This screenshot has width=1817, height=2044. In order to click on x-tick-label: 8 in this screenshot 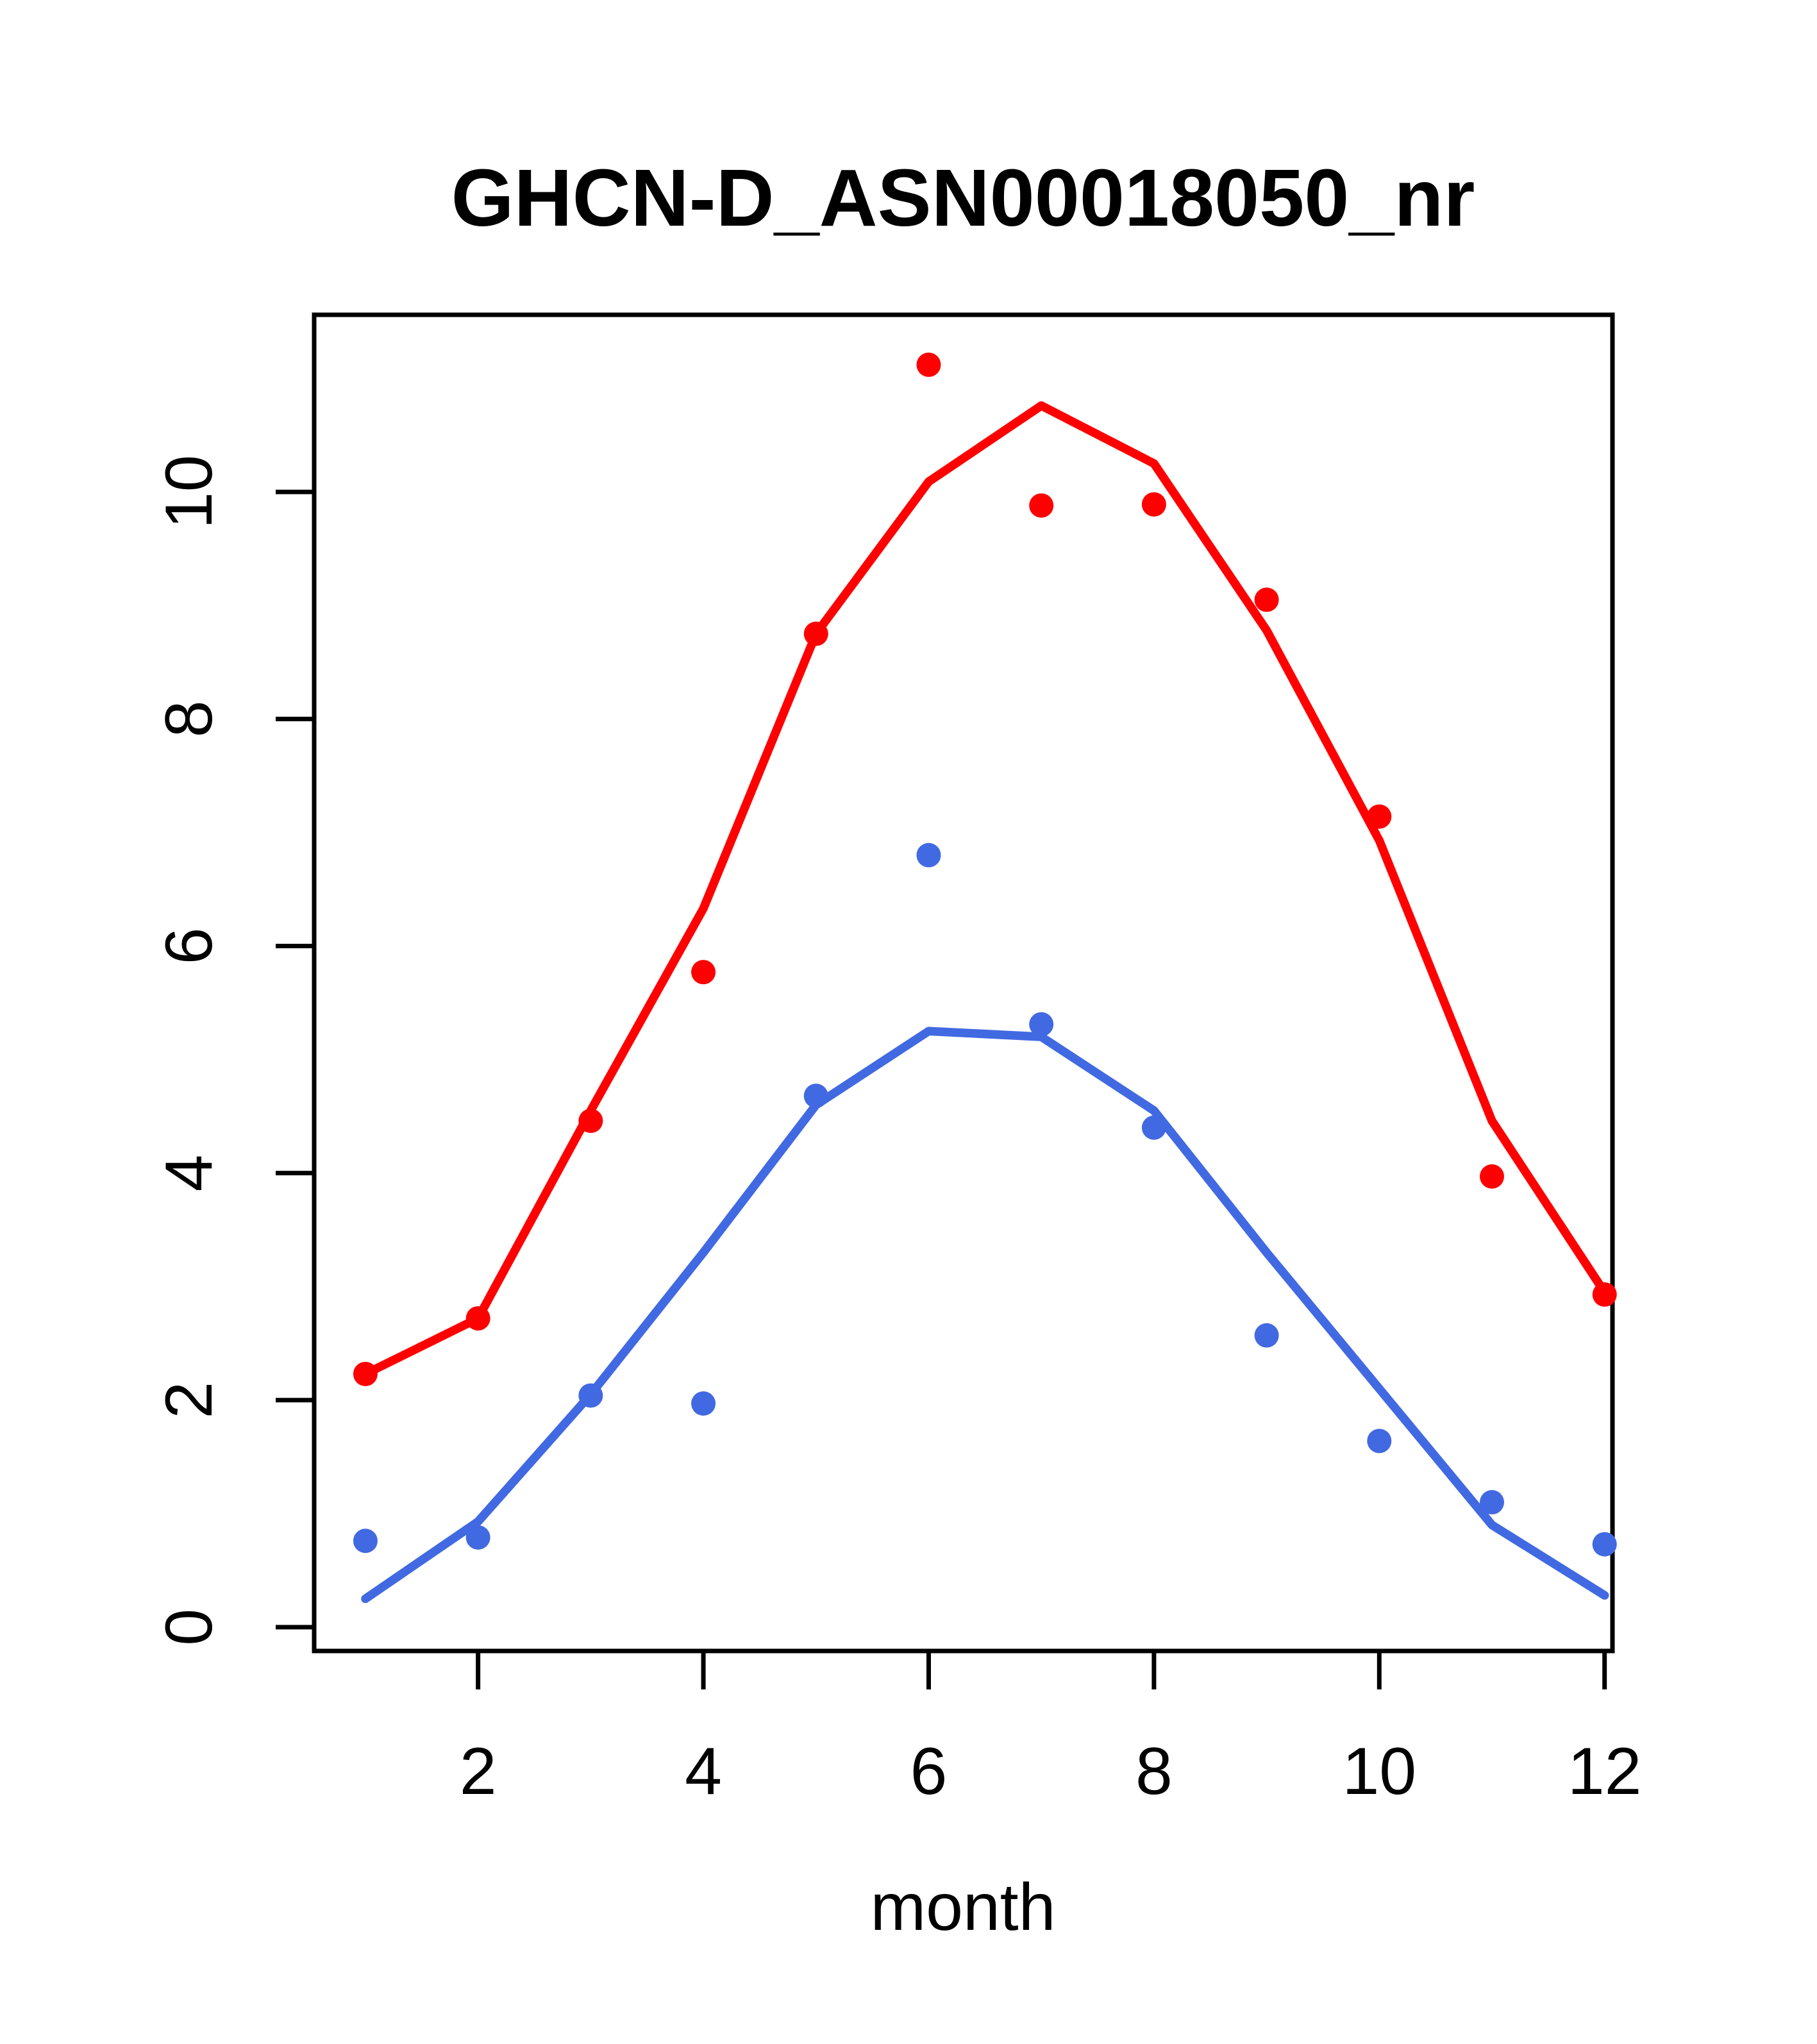, I will do `click(1154, 1772)`.